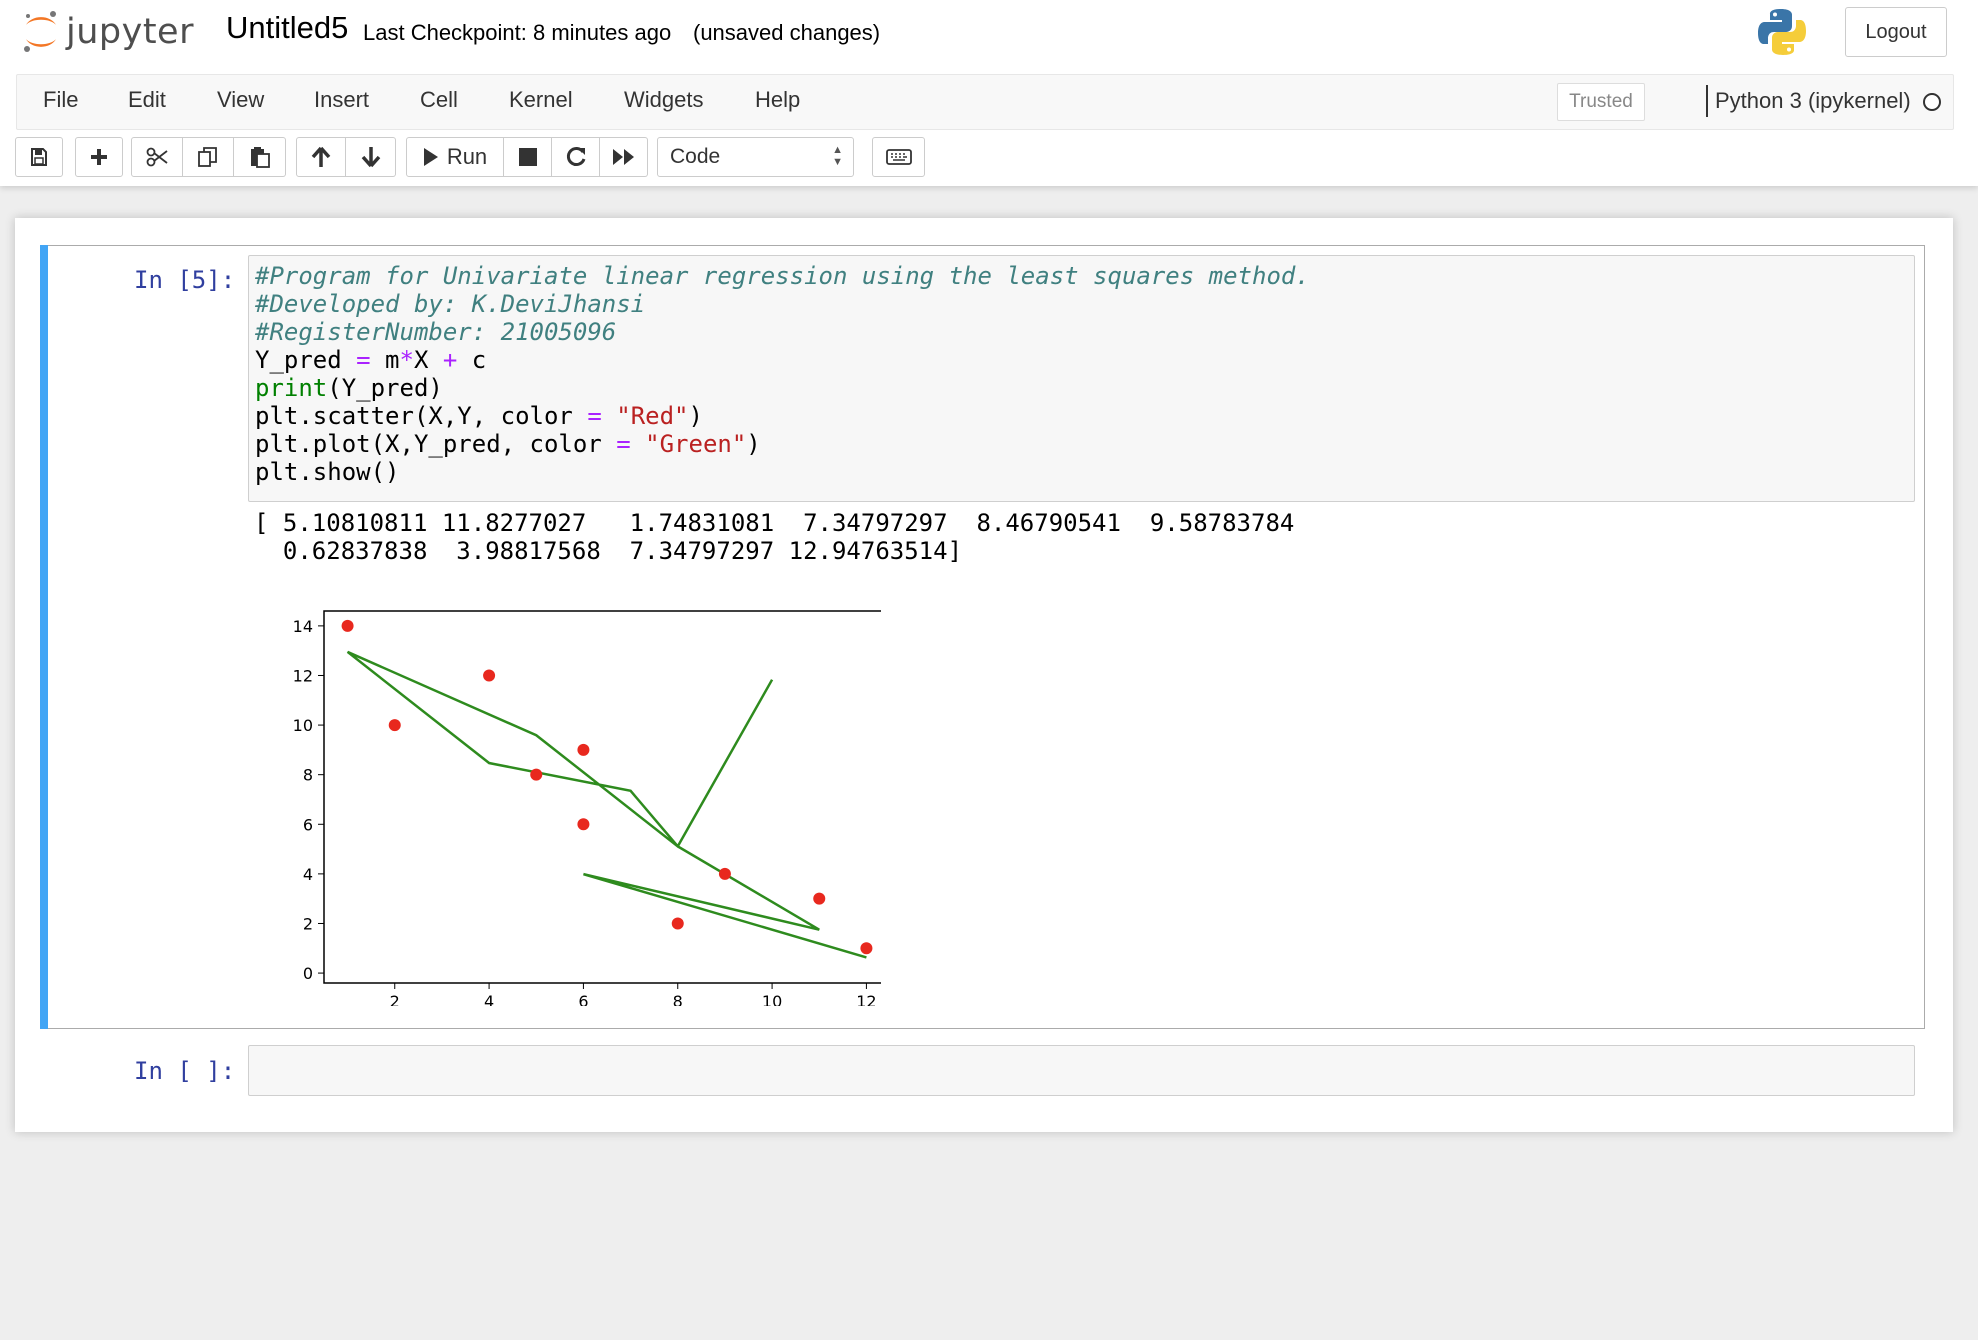 This screenshot has height=1340, width=1978. I want to click on code-line: plt.scatter(X,Y, color = "Red"), so click(479, 416).